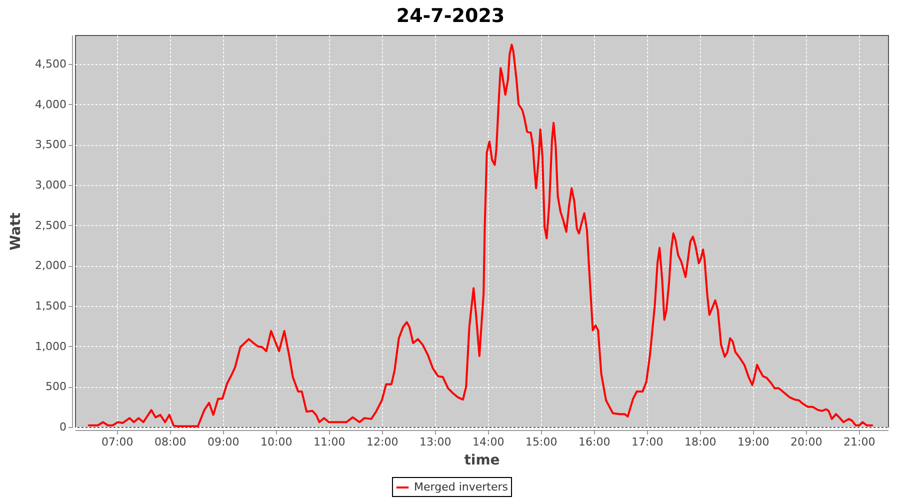  What do you see at coordinates (63, 427) in the screenshot?
I see `y-tick-label: 0` at bounding box center [63, 427].